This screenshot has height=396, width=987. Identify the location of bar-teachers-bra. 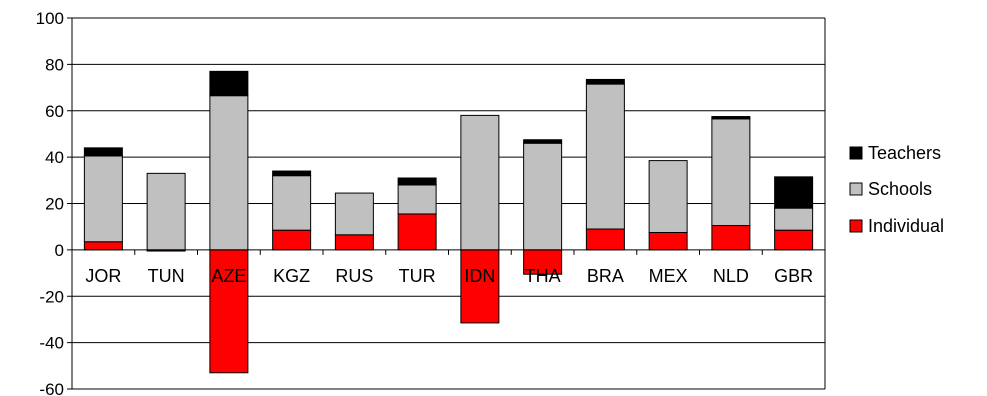
(605, 81).